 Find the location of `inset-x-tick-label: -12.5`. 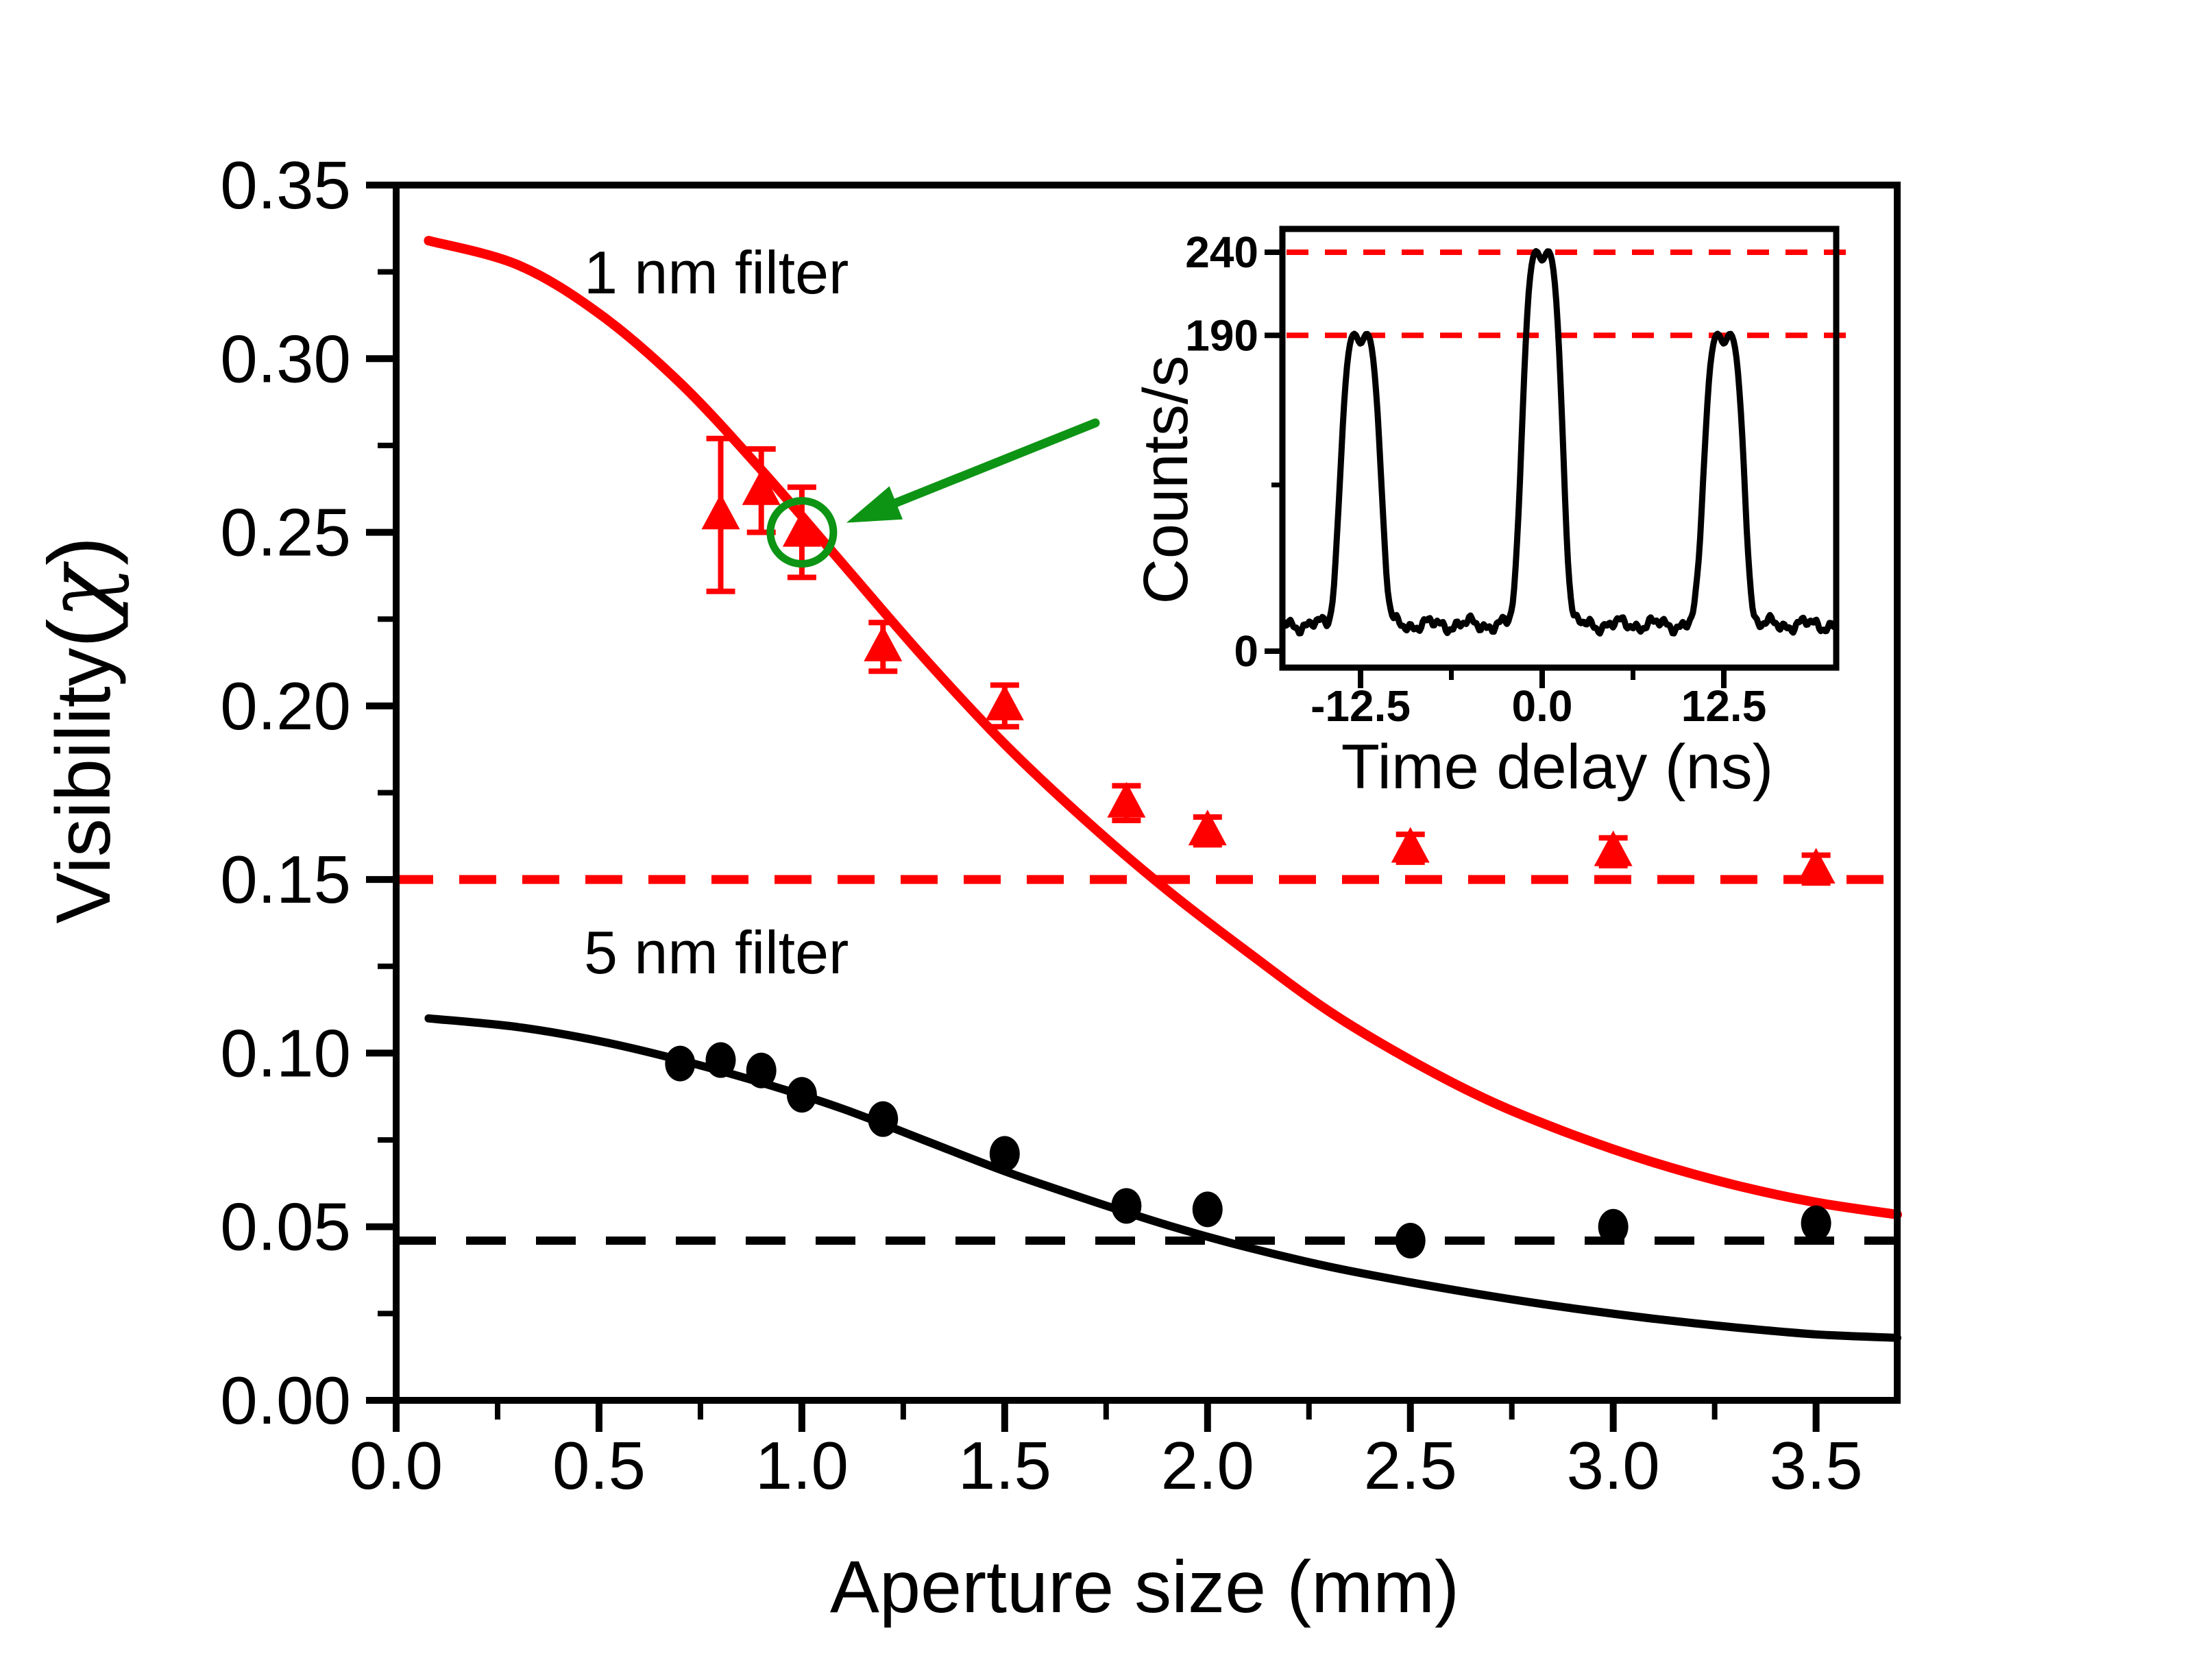

inset-x-tick-label: -12.5 is located at coordinates (1361, 706).